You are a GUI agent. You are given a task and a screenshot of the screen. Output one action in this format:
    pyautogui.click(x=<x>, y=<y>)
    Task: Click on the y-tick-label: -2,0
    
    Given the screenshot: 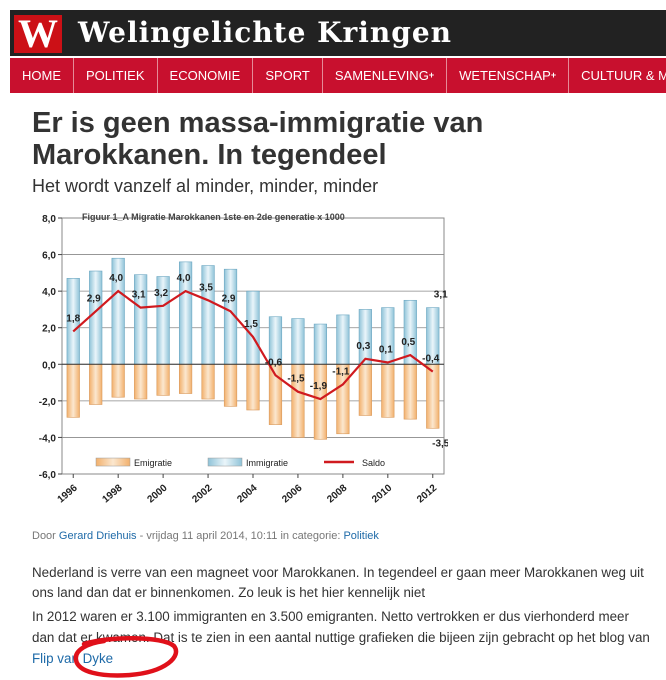 What is the action you would take?
    pyautogui.click(x=48, y=402)
    